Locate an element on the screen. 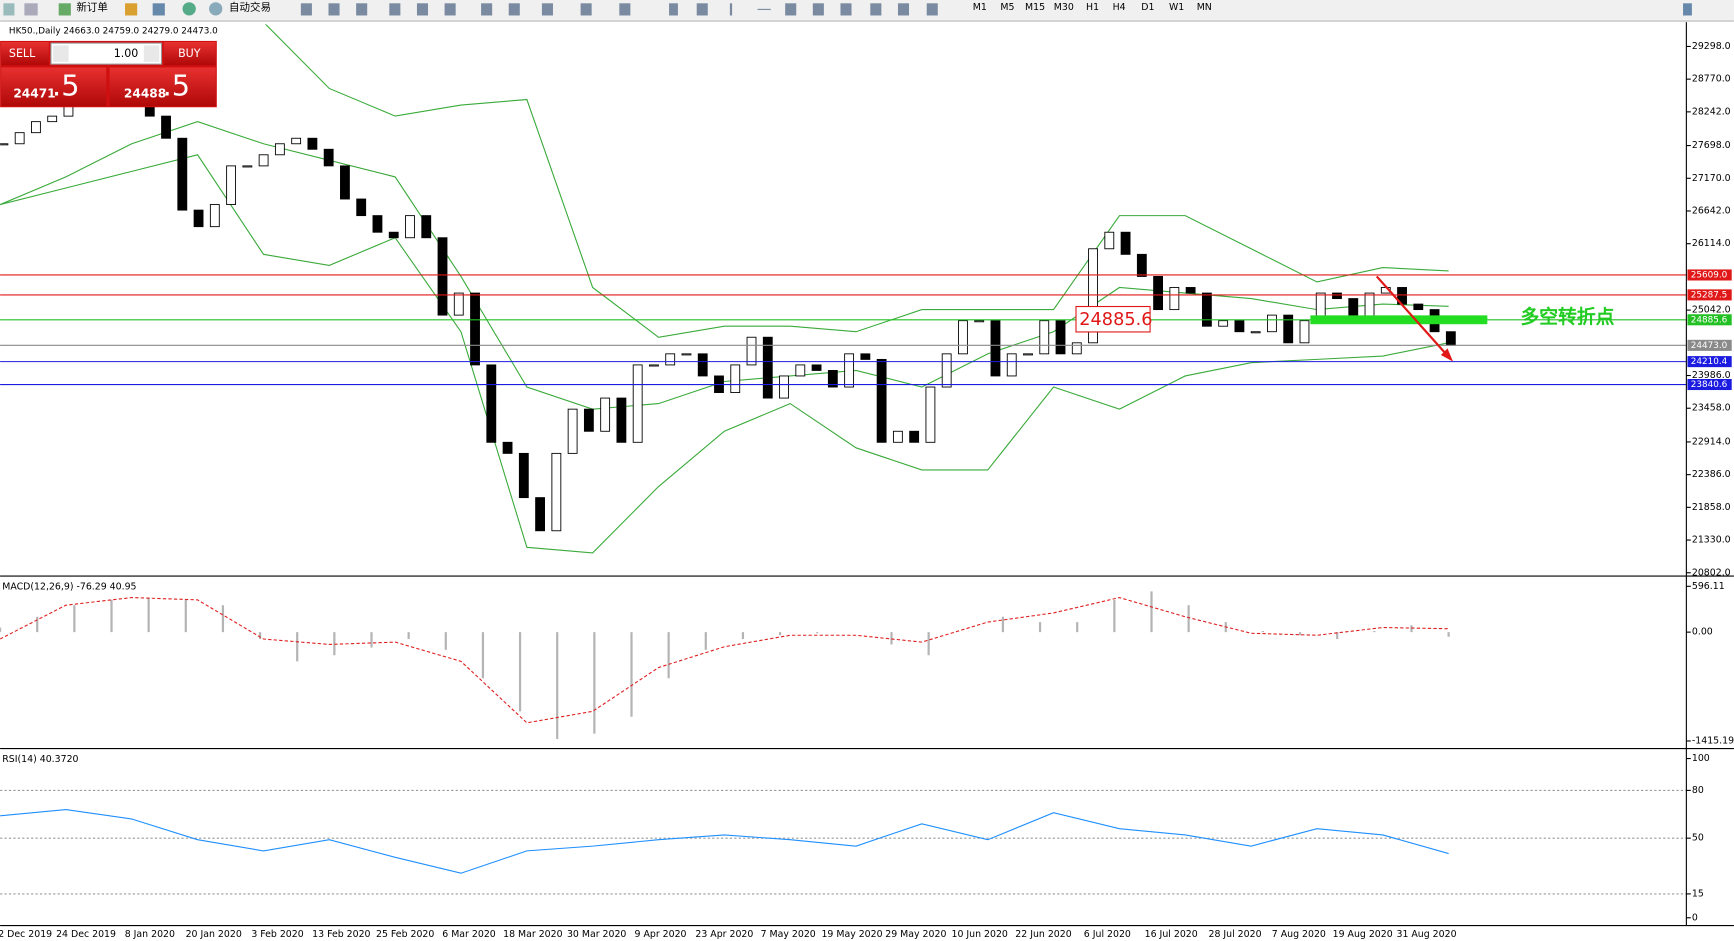 This screenshot has height=941, width=1734. x-tick-label: 19 Aug 2020 is located at coordinates (1363, 934).